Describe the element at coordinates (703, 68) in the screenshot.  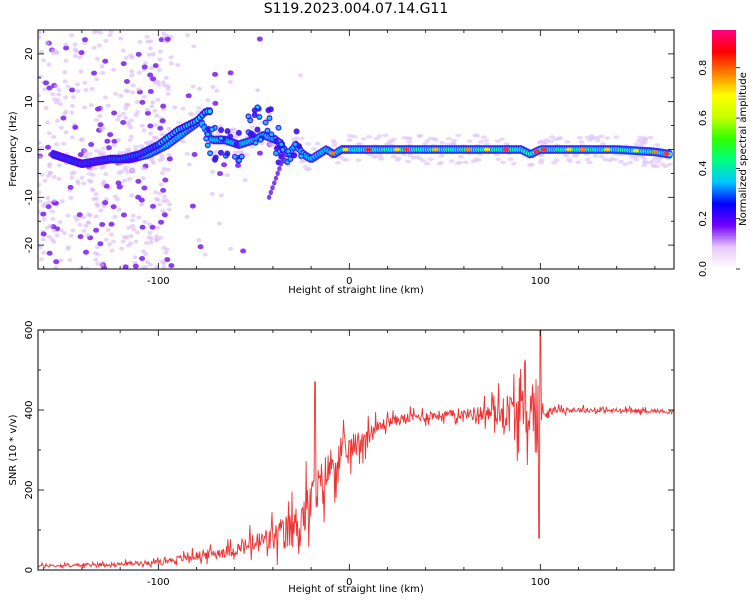
I see `colorbar-tick-label: 0.8` at that location.